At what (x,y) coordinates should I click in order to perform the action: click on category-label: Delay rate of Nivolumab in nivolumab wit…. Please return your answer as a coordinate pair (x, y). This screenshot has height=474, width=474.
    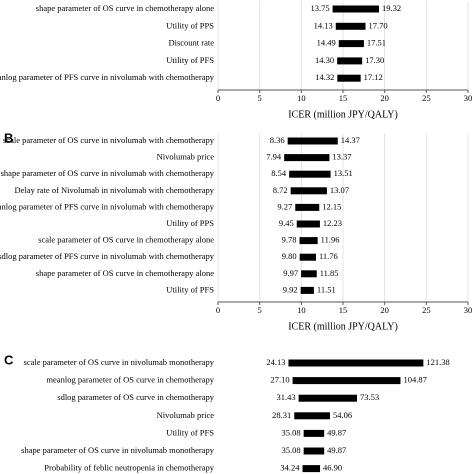
    Looking at the image, I should click on (115, 190).